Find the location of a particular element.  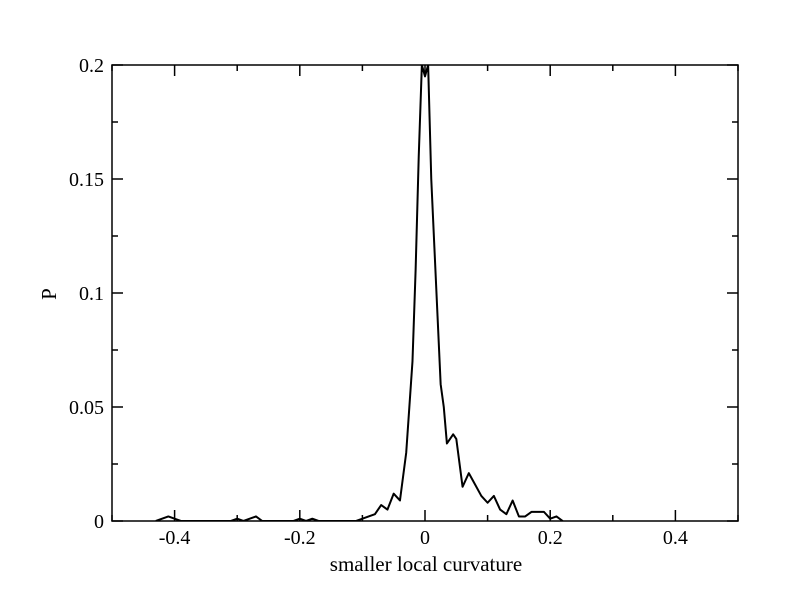

x-tick-label: 0.2 is located at coordinates (550, 538).